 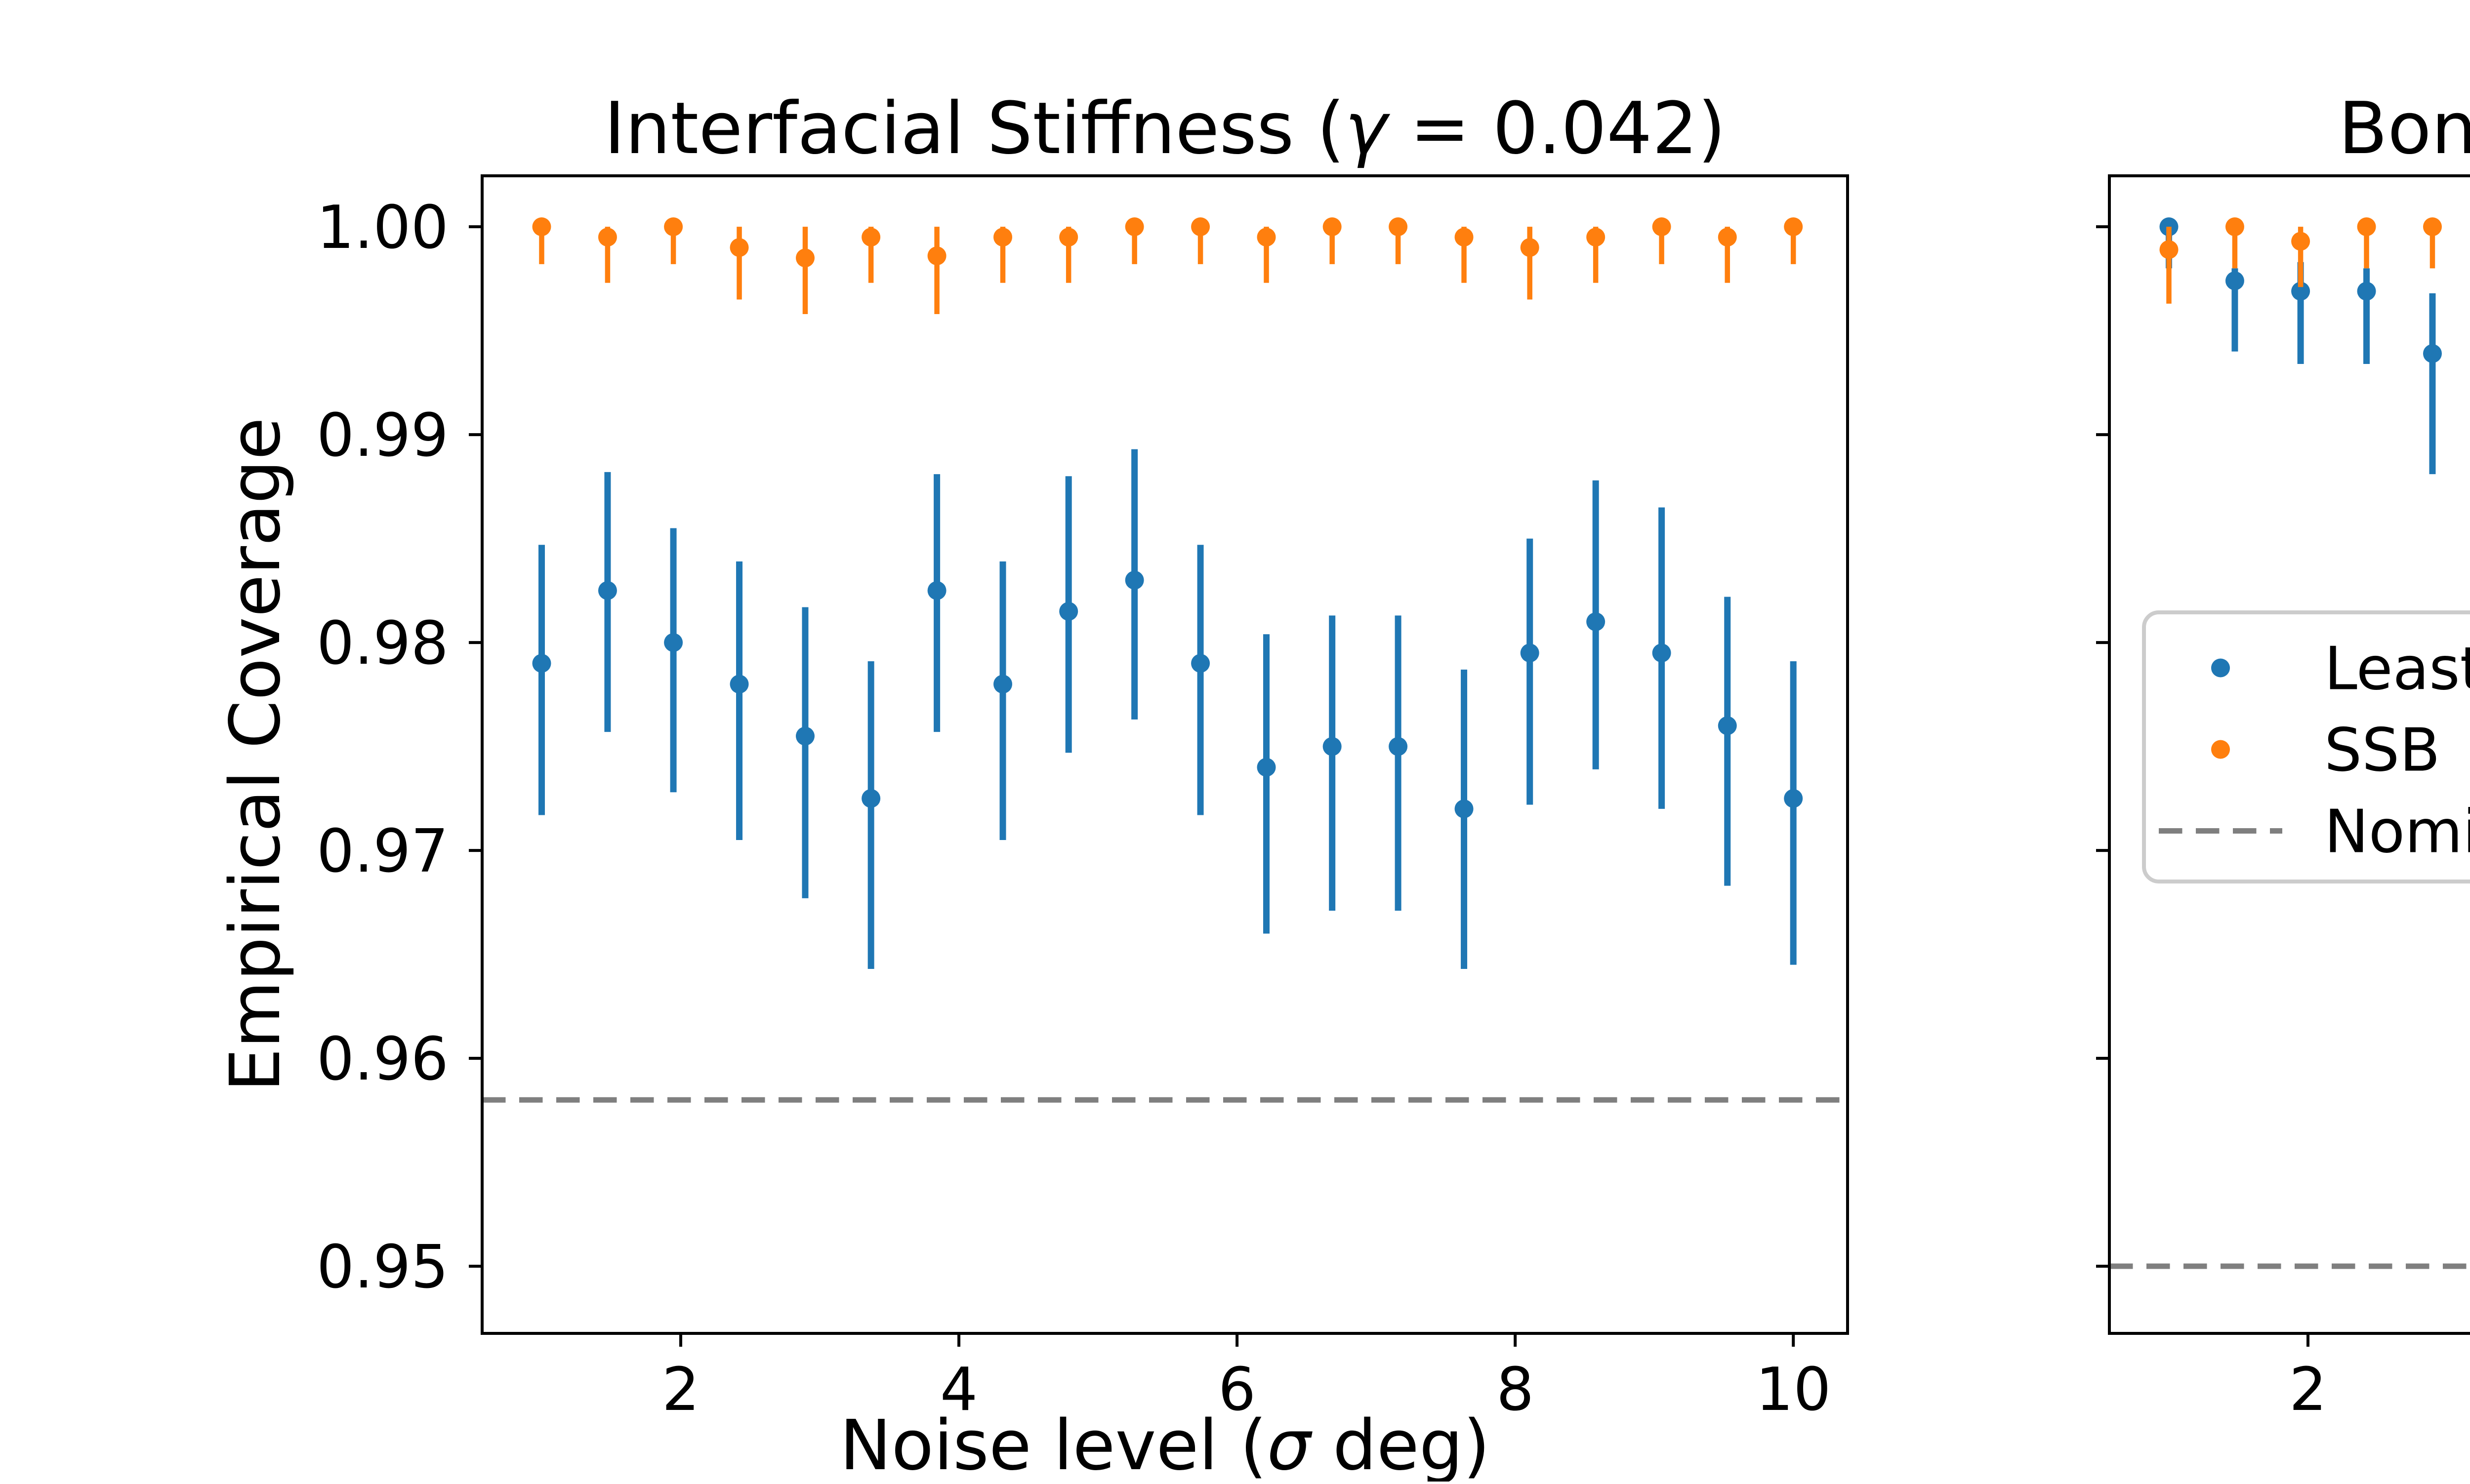 I want to click on legend-entry-ssb: SSB, so click(x=2325, y=751).